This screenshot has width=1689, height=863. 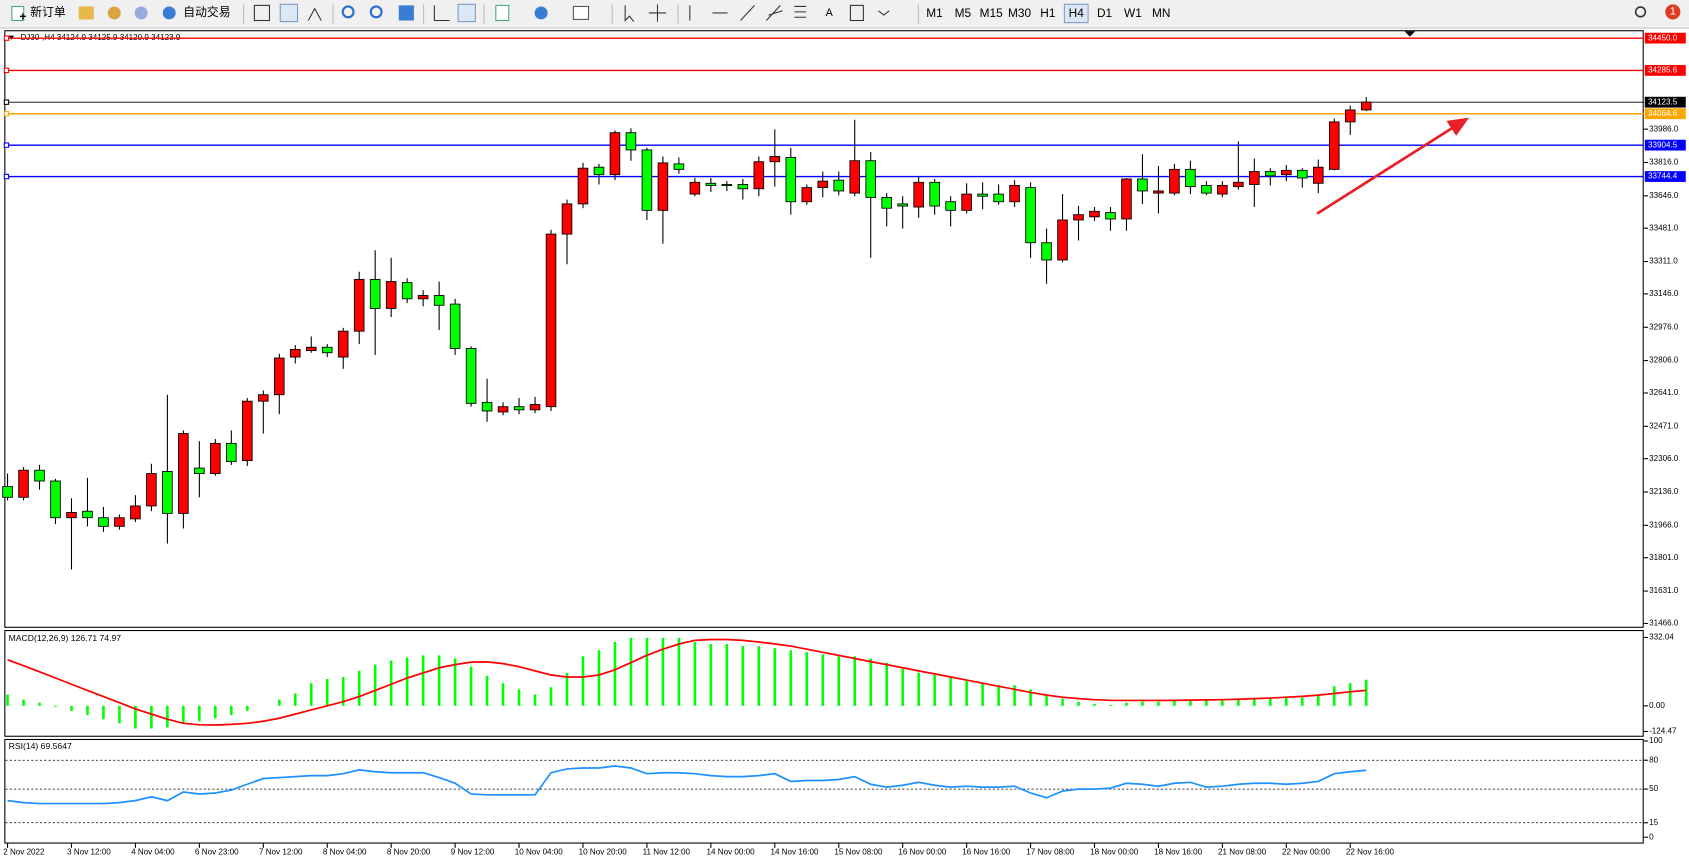 I want to click on timeframes: M1 M5 M15 M30 H1 H4 D1 W1 MN, so click(x=1048, y=13).